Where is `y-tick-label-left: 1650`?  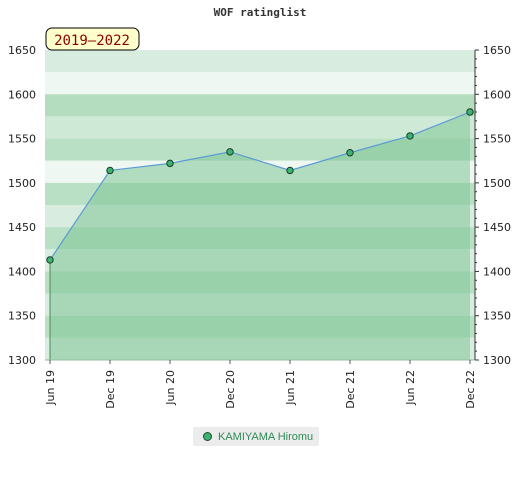
y-tick-label-left: 1650 is located at coordinates (22, 50).